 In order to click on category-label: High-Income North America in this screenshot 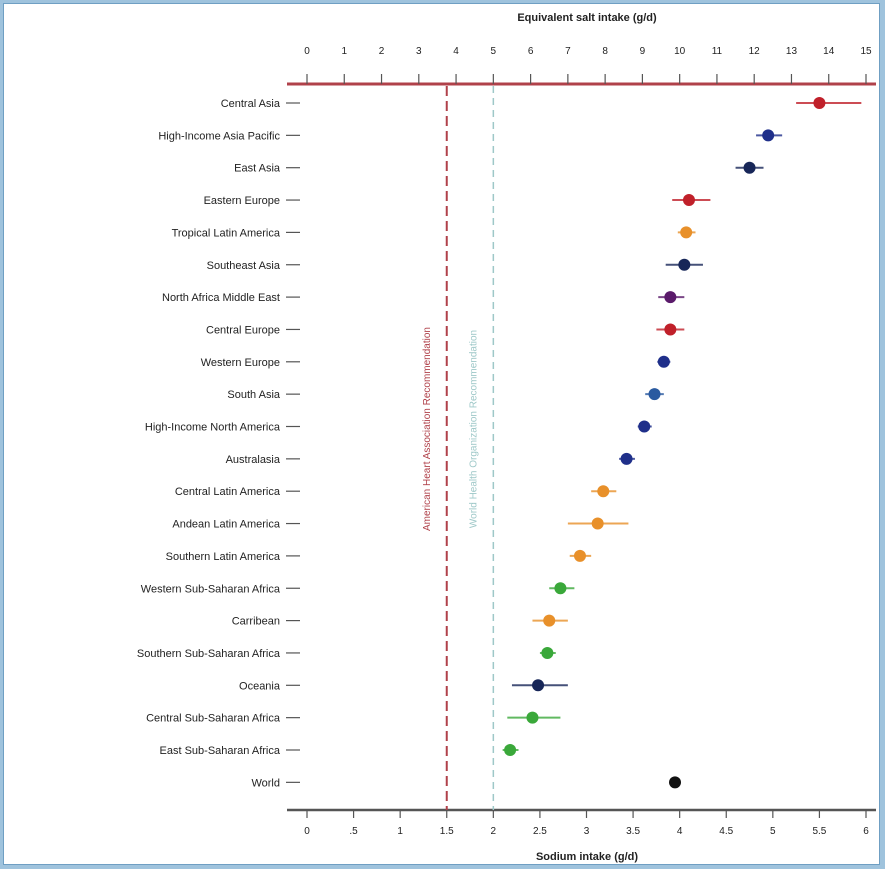, I will do `click(213, 428)`.